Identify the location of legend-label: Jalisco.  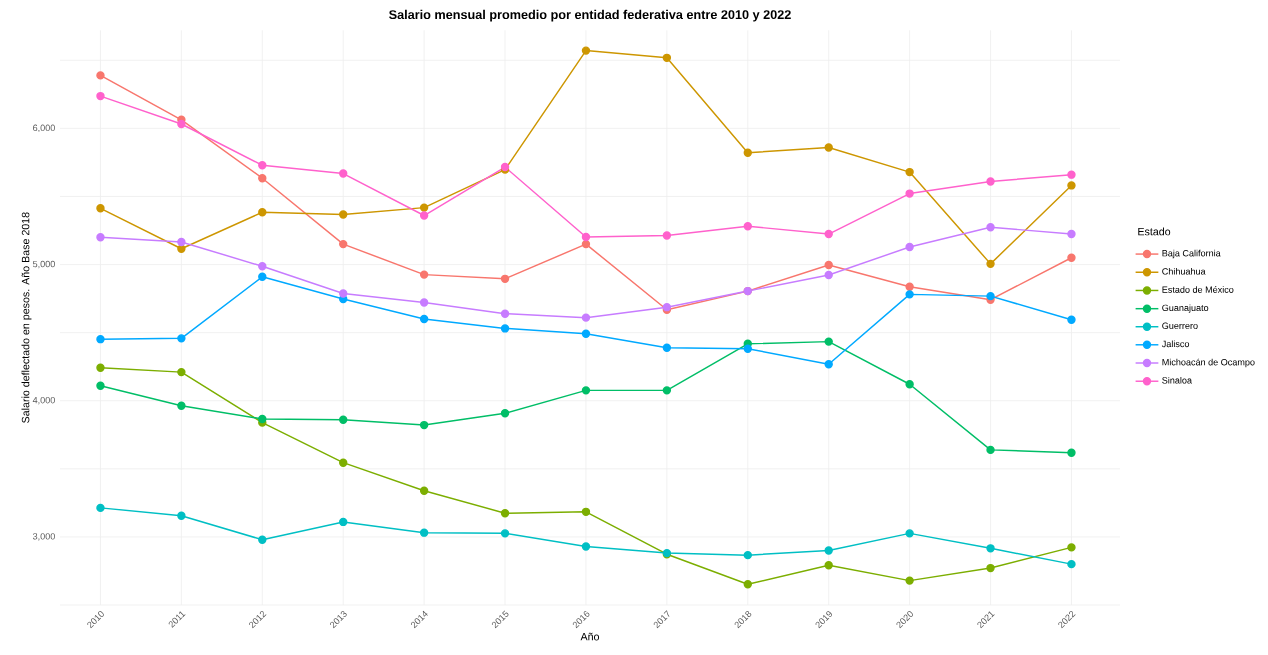
(1175, 344).